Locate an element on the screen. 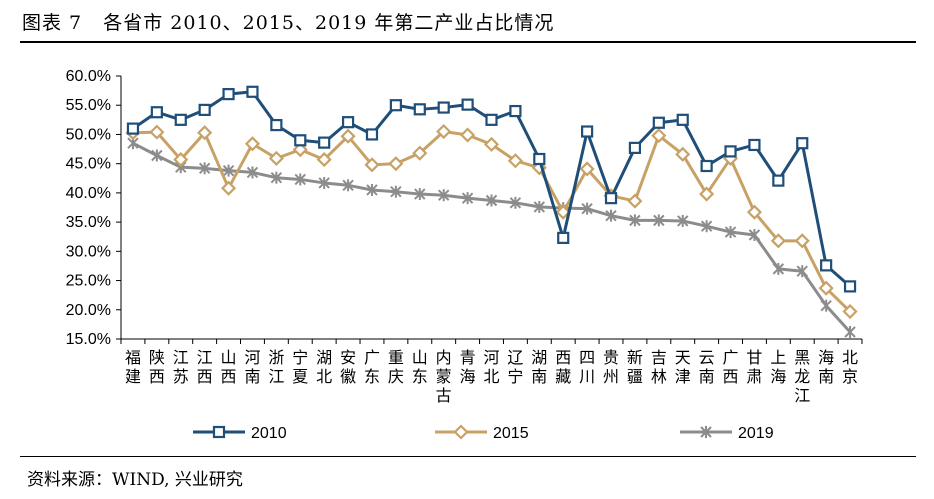 The image size is (934, 499). y-tick-label: 15.0% is located at coordinates (88, 339).